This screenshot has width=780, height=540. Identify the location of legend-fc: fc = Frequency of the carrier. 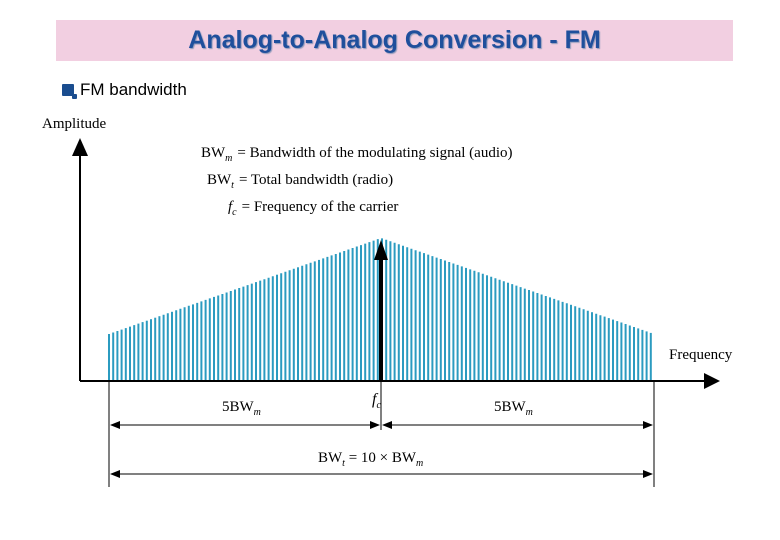
(313, 208).